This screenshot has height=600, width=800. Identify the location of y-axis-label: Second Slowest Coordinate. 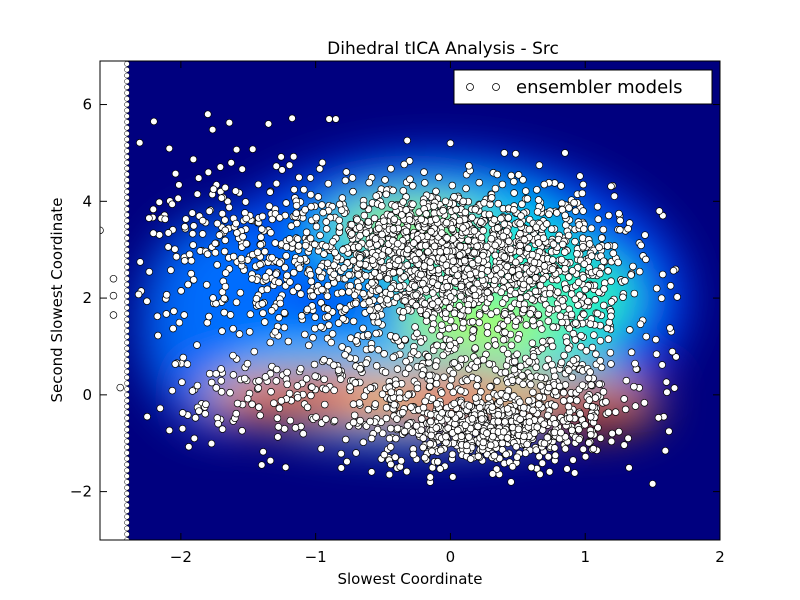
(57, 299).